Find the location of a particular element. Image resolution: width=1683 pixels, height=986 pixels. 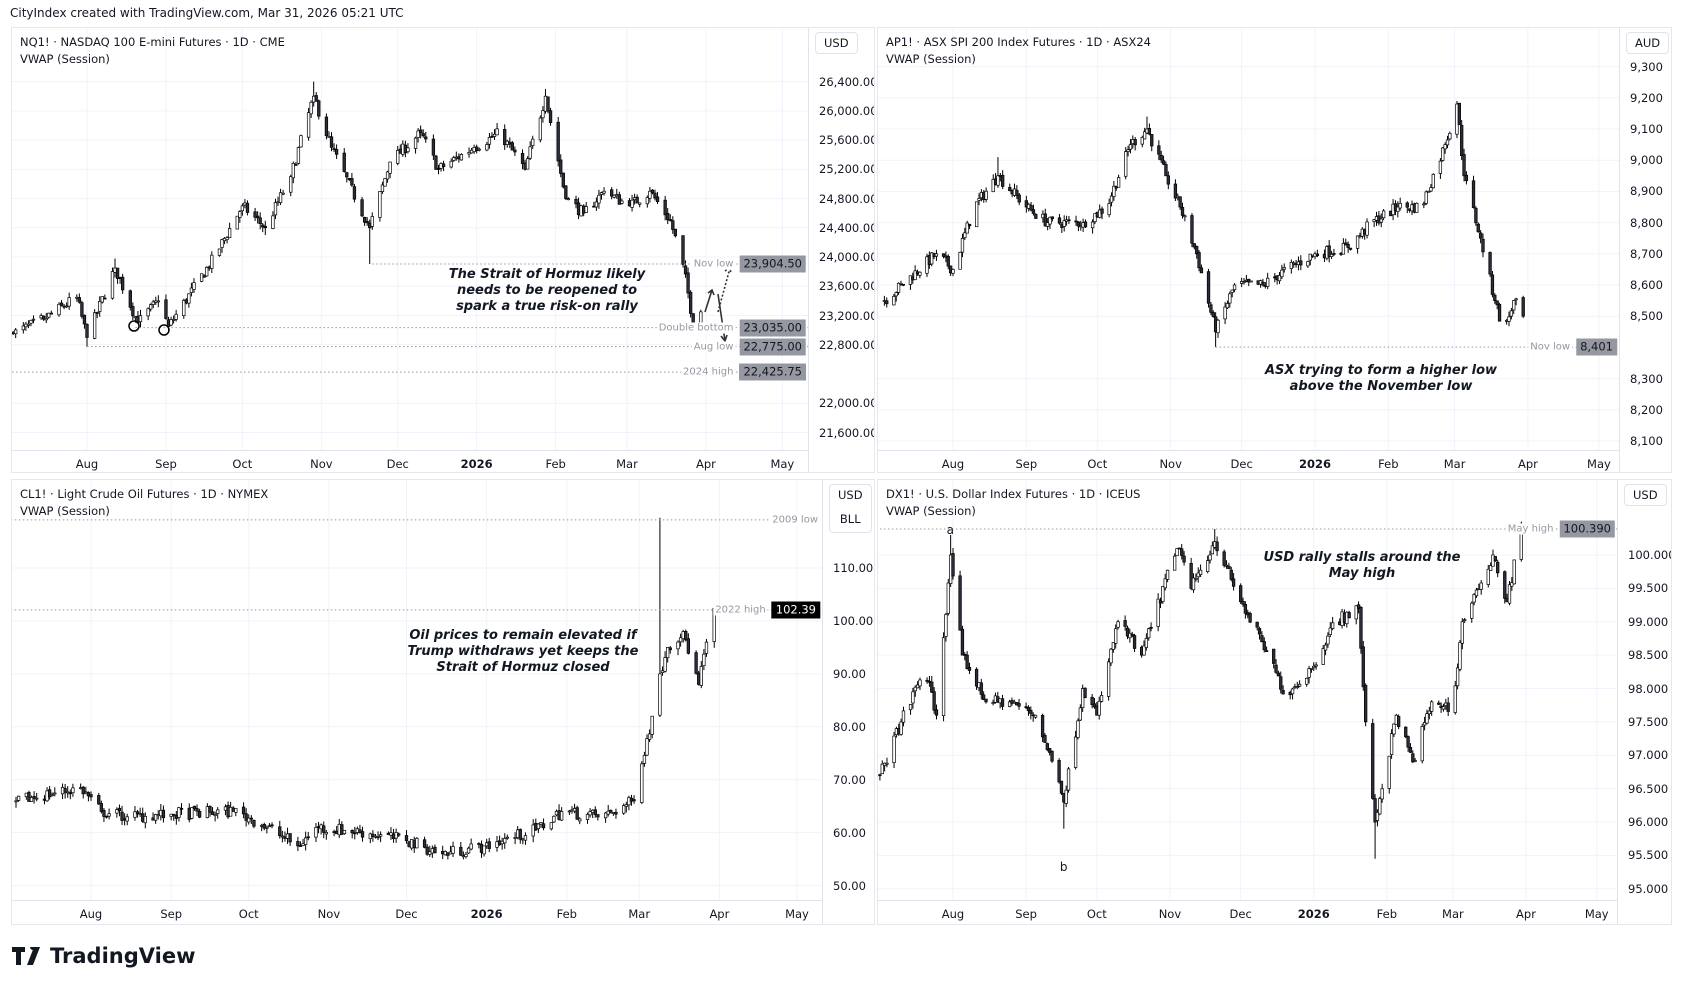

currency-button: USD BLL is located at coordinates (850, 508).